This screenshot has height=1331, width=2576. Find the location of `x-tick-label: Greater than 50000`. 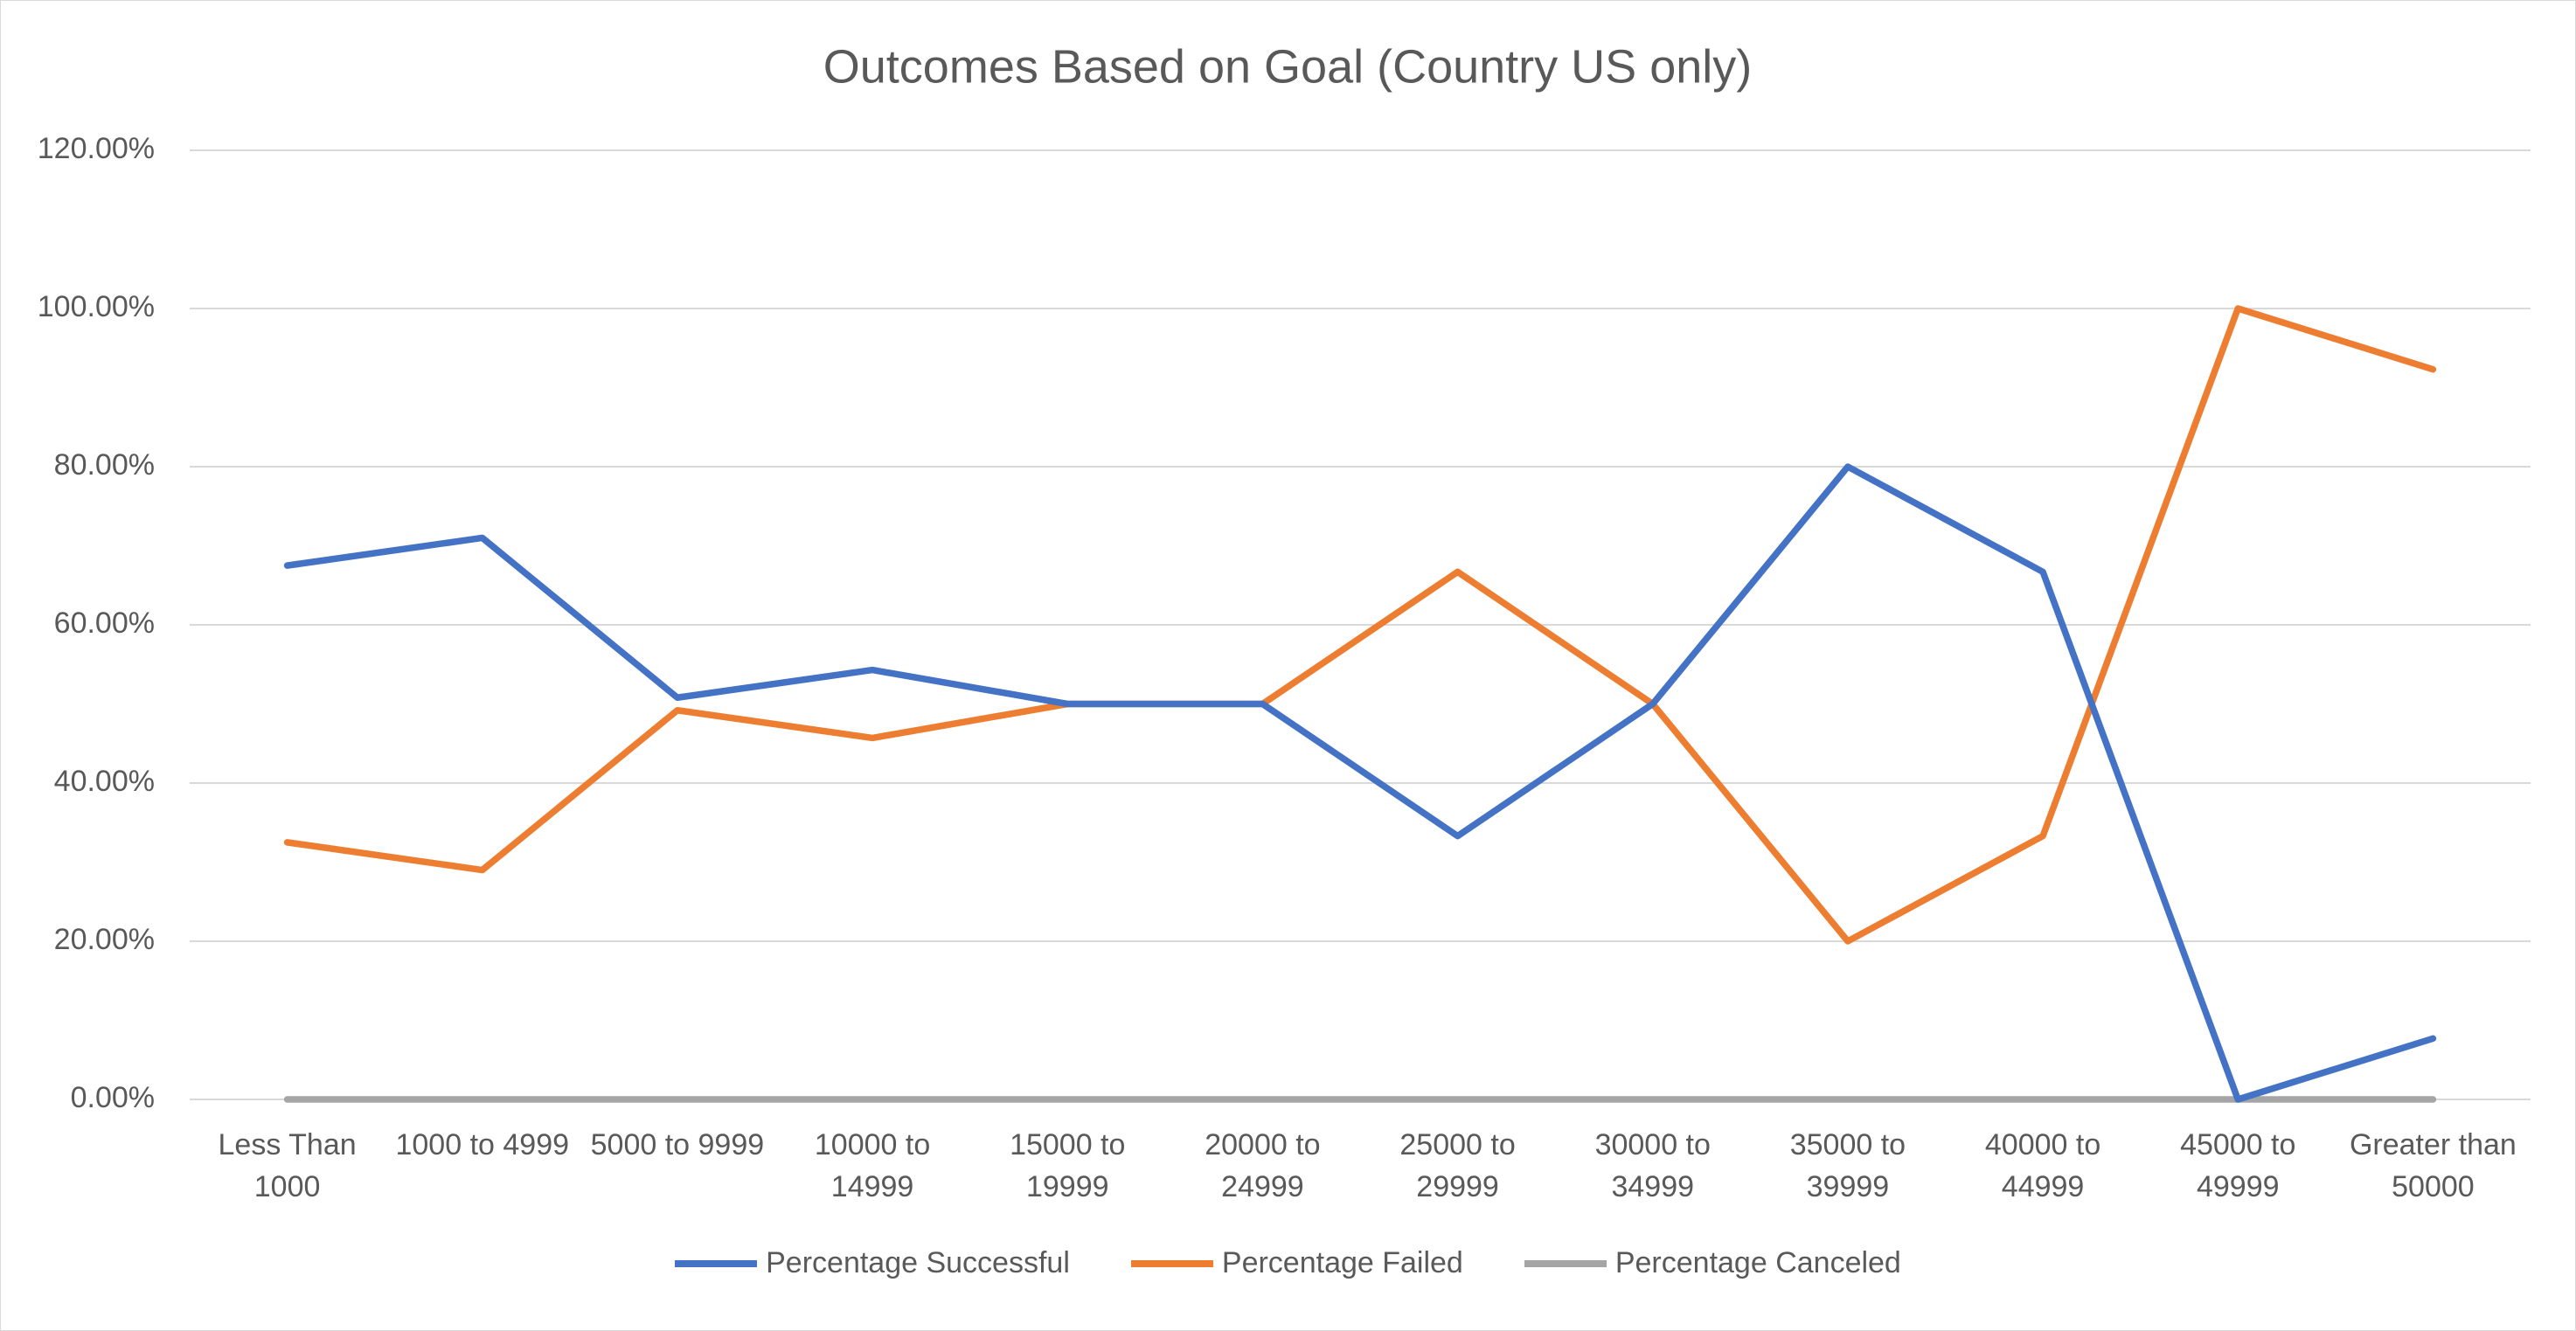

x-tick-label: Greater than 50000 is located at coordinates (2433, 1166).